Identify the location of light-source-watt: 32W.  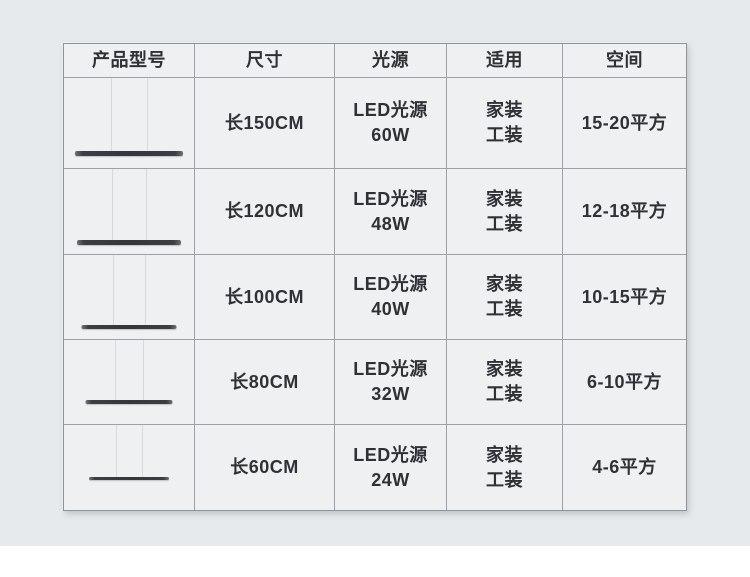
(390, 394).